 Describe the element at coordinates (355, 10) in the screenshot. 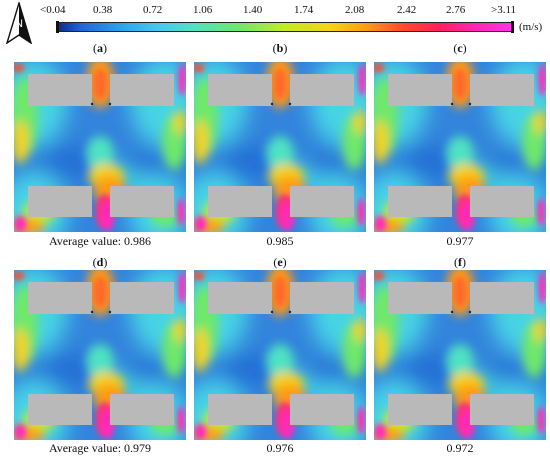

I see `colorbar-tick: 2.08` at that location.